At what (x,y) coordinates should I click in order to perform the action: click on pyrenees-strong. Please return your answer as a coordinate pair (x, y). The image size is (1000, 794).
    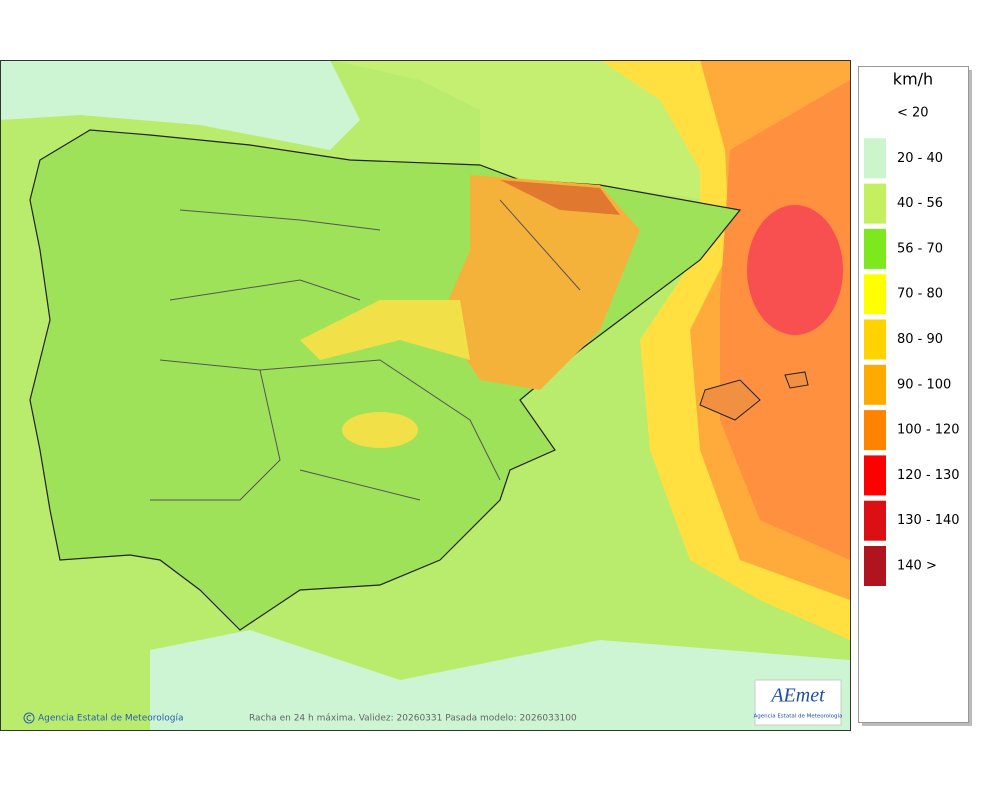
    Looking at the image, I should click on (560, 197).